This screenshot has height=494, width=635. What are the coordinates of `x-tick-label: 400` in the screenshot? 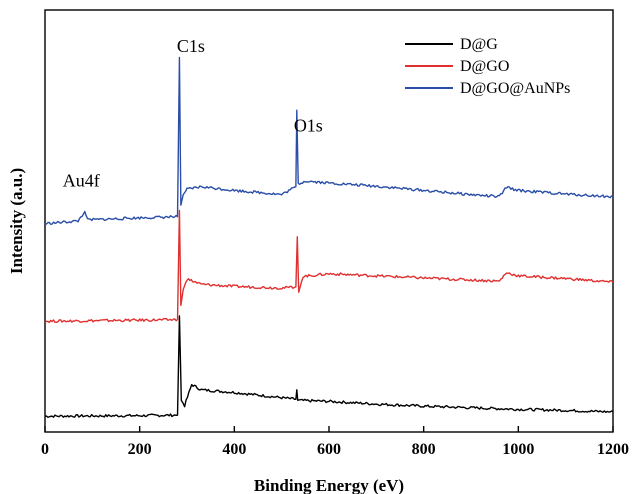 It's located at (234, 449).